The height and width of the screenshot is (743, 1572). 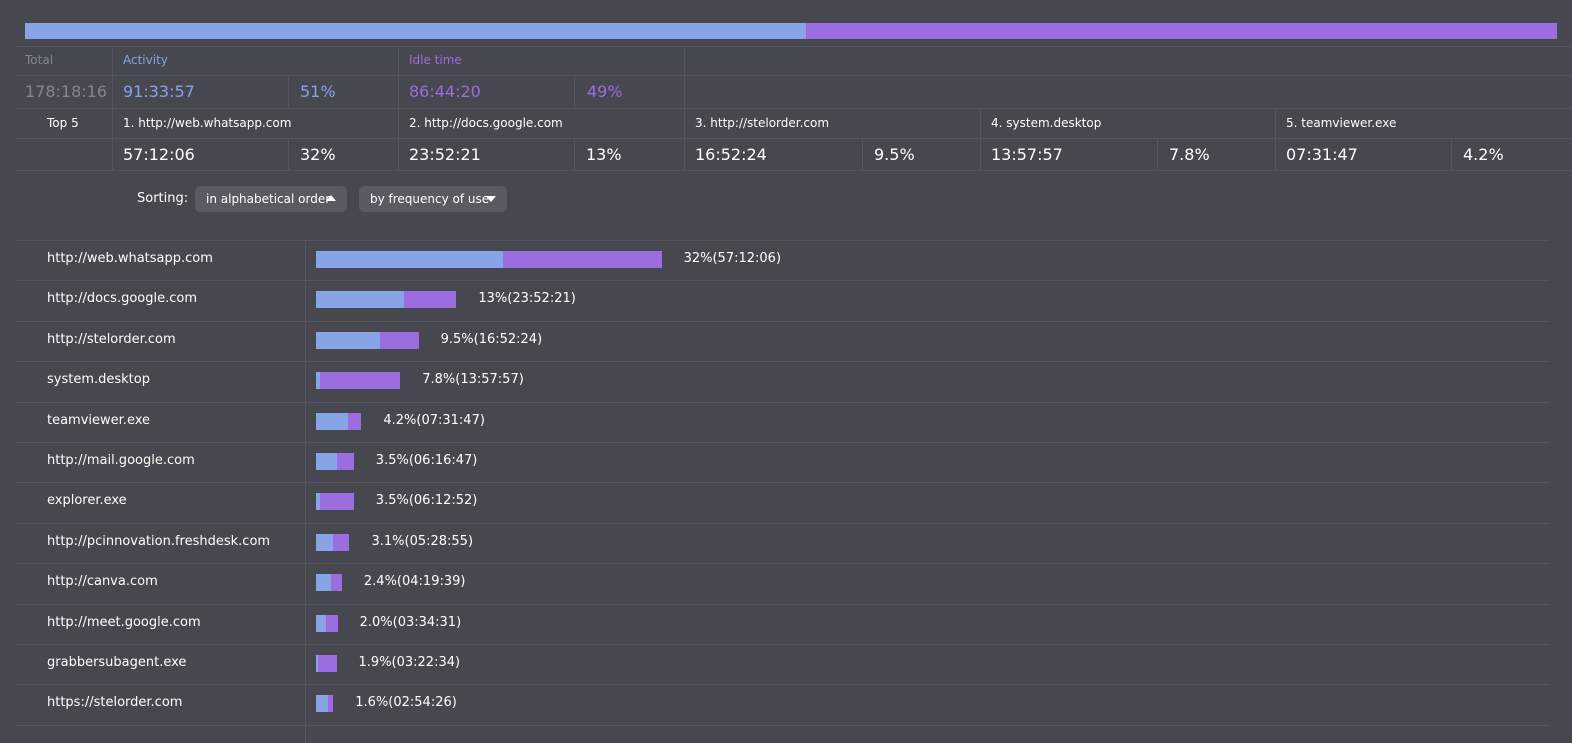 I want to click on top5-name: 1. http://web.whatsapp.com, so click(x=207, y=123).